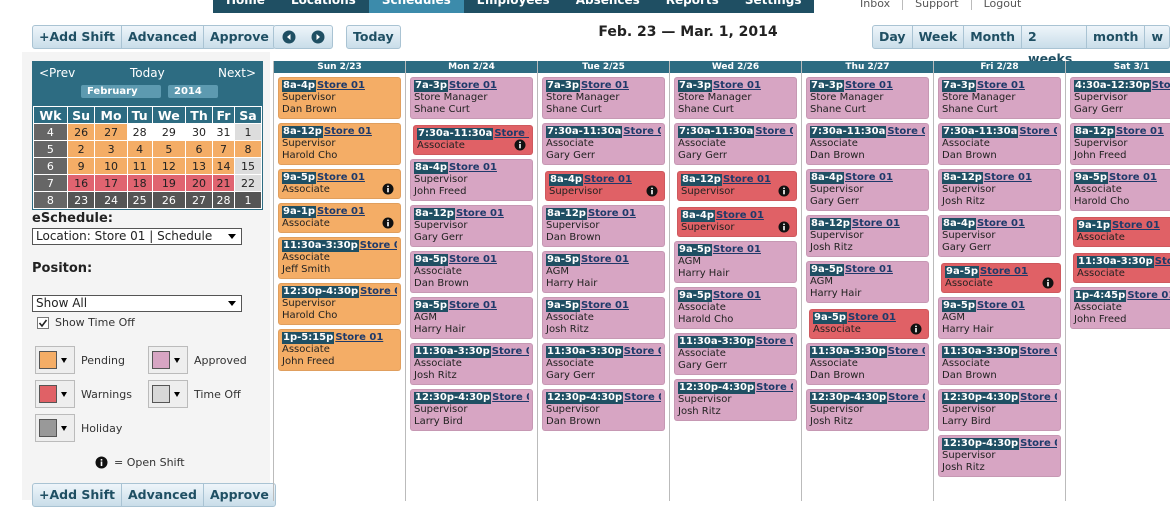 The image size is (1170, 507). I want to click on calendar-day: 8, so click(248, 149).